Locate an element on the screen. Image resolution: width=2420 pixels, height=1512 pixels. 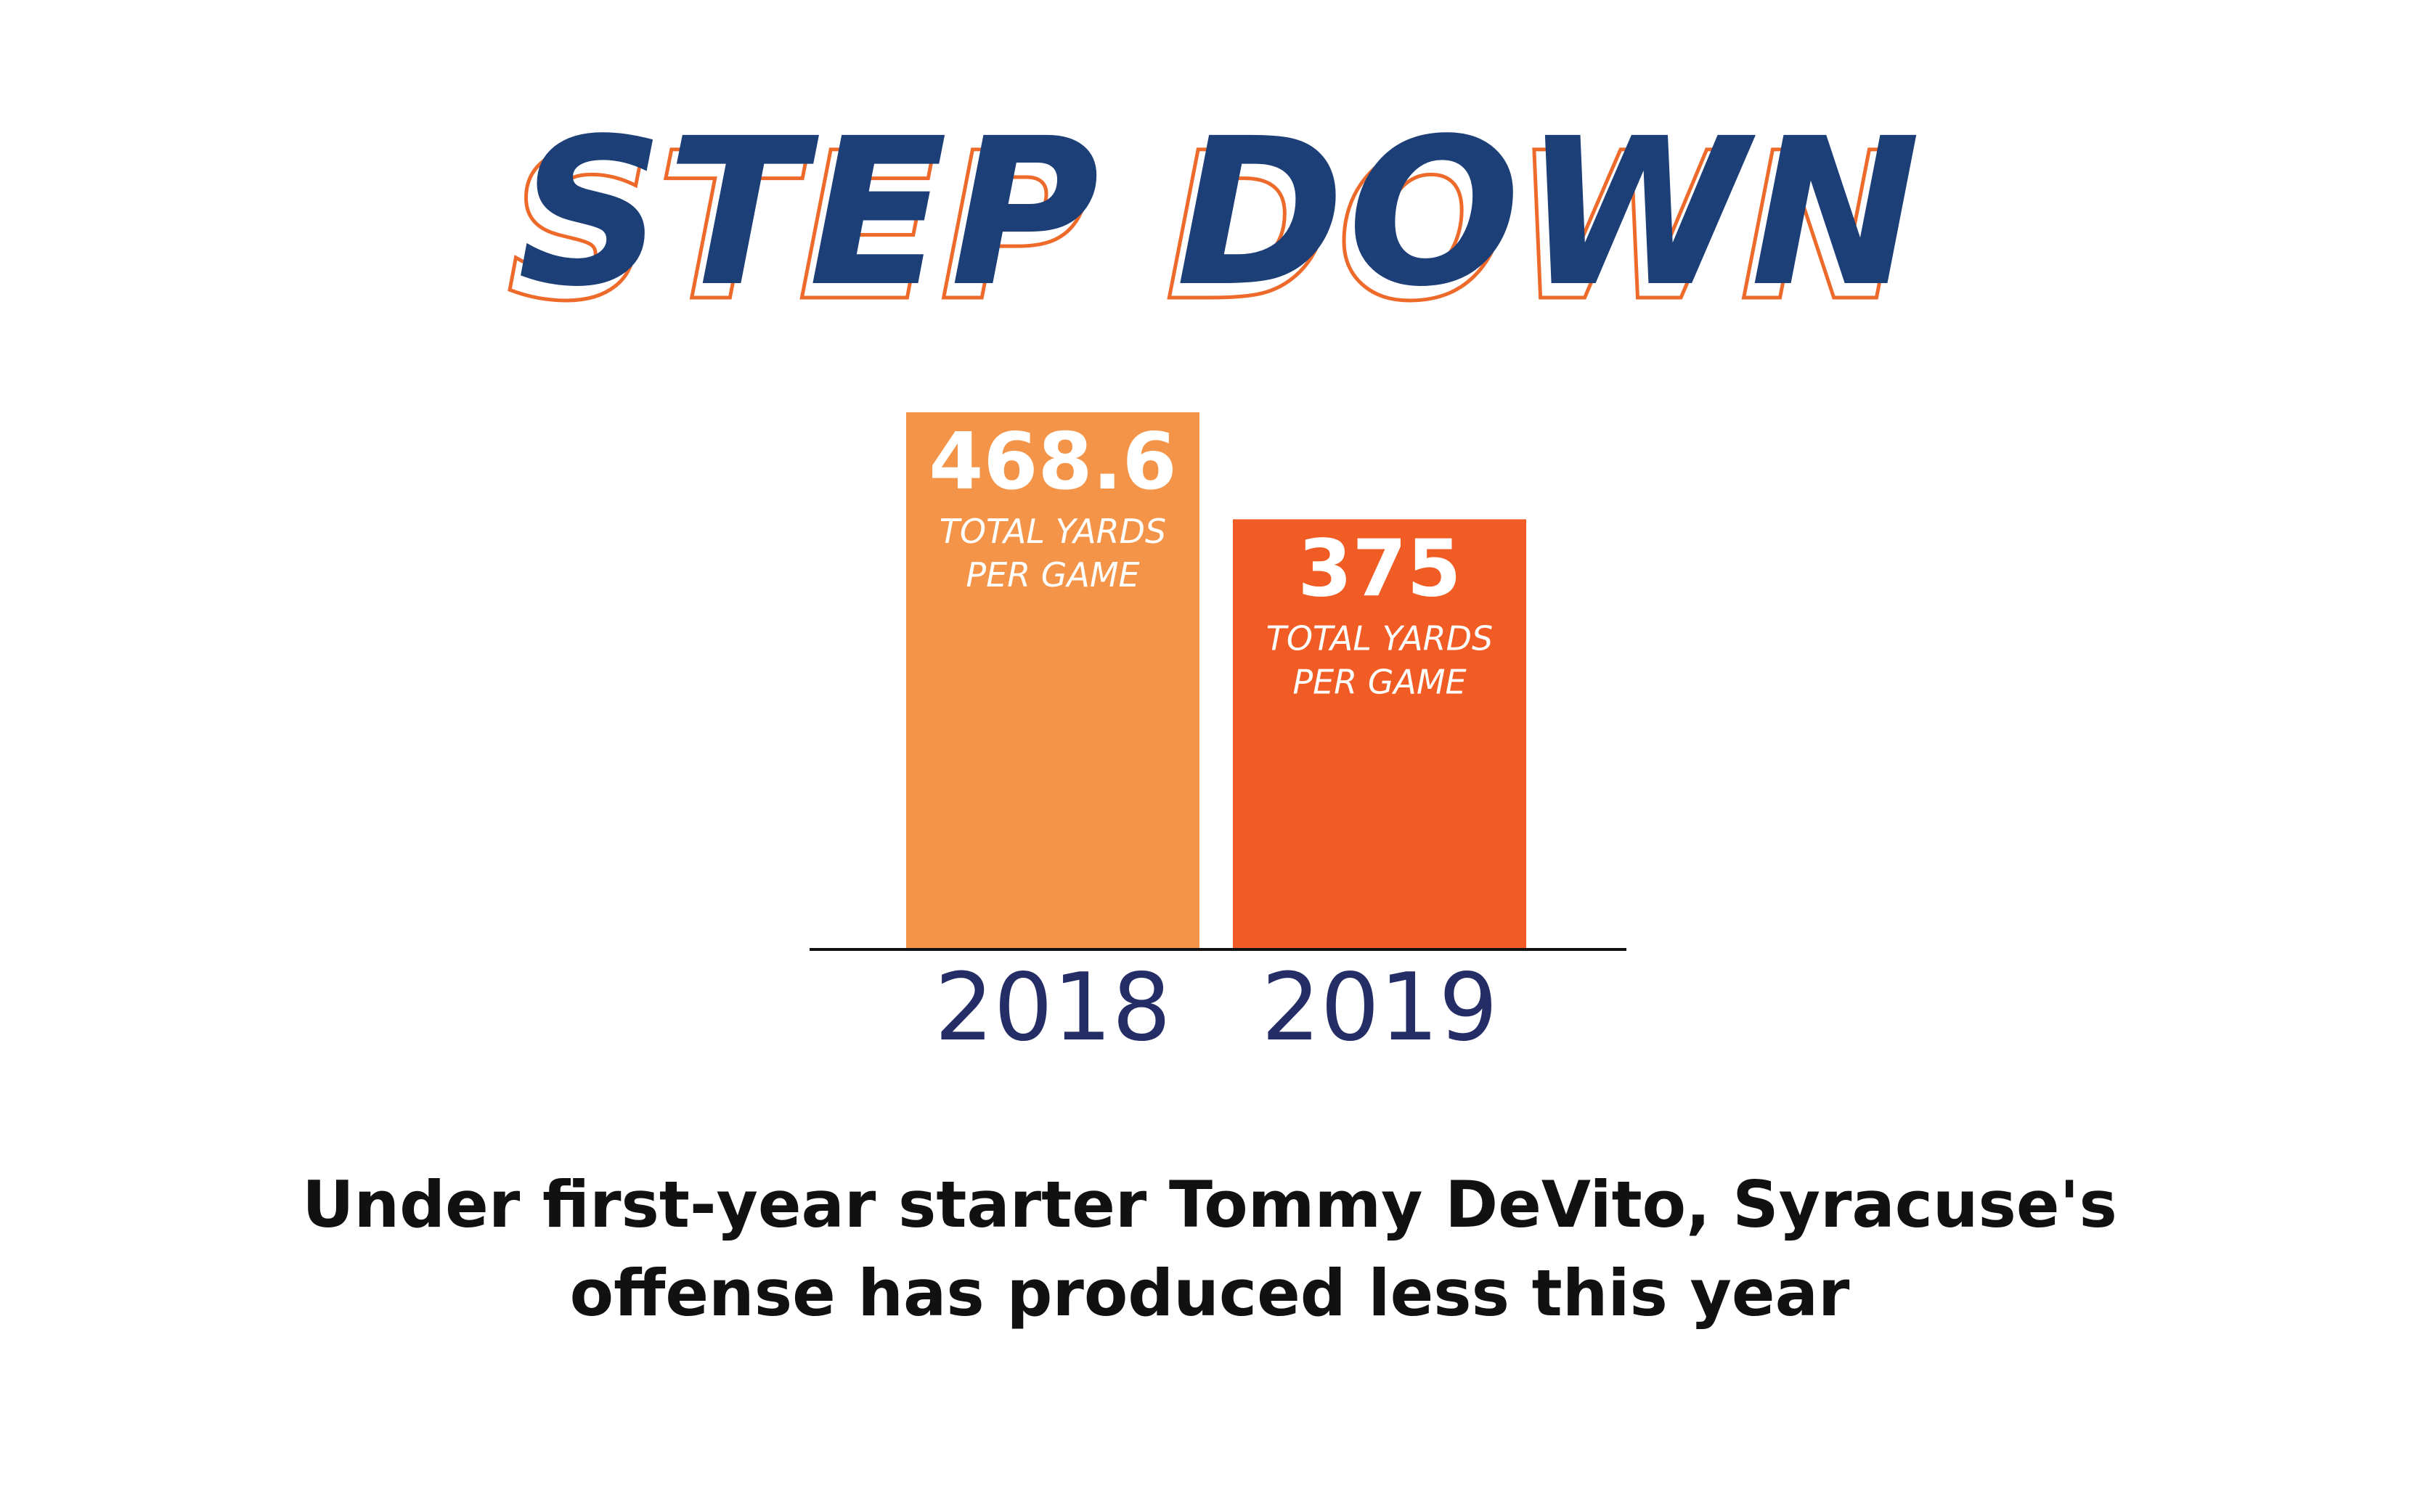
category-label-2018: 2018 is located at coordinates (1052, 1008).